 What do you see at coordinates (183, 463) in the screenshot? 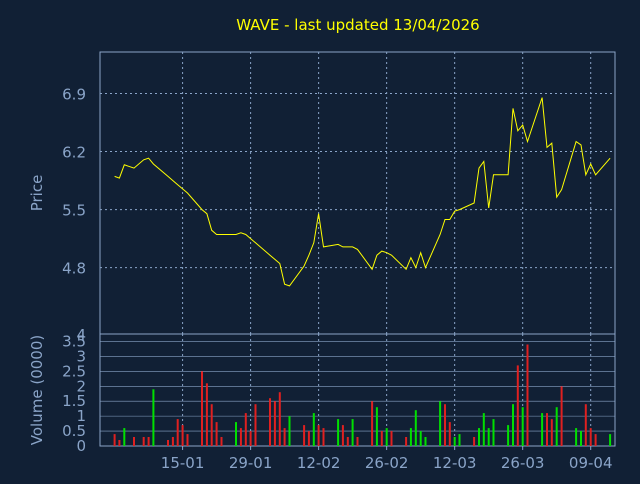
I see `x-tick-label: 15-01` at bounding box center [183, 463].